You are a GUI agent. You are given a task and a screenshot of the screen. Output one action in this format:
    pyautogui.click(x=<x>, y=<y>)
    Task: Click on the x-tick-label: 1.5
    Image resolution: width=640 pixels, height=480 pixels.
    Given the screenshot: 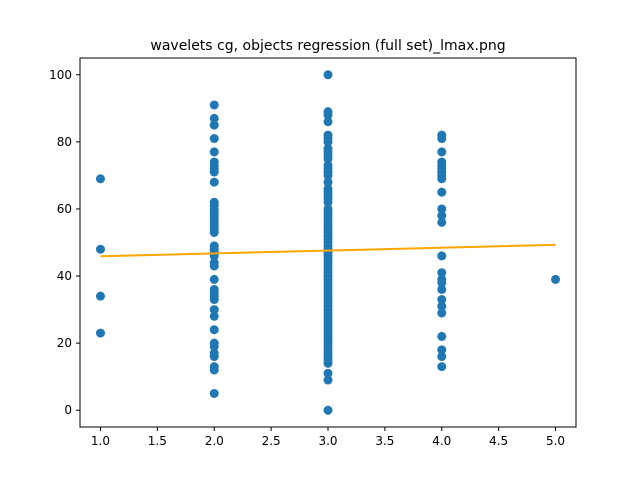 What is the action you would take?
    pyautogui.click(x=157, y=441)
    